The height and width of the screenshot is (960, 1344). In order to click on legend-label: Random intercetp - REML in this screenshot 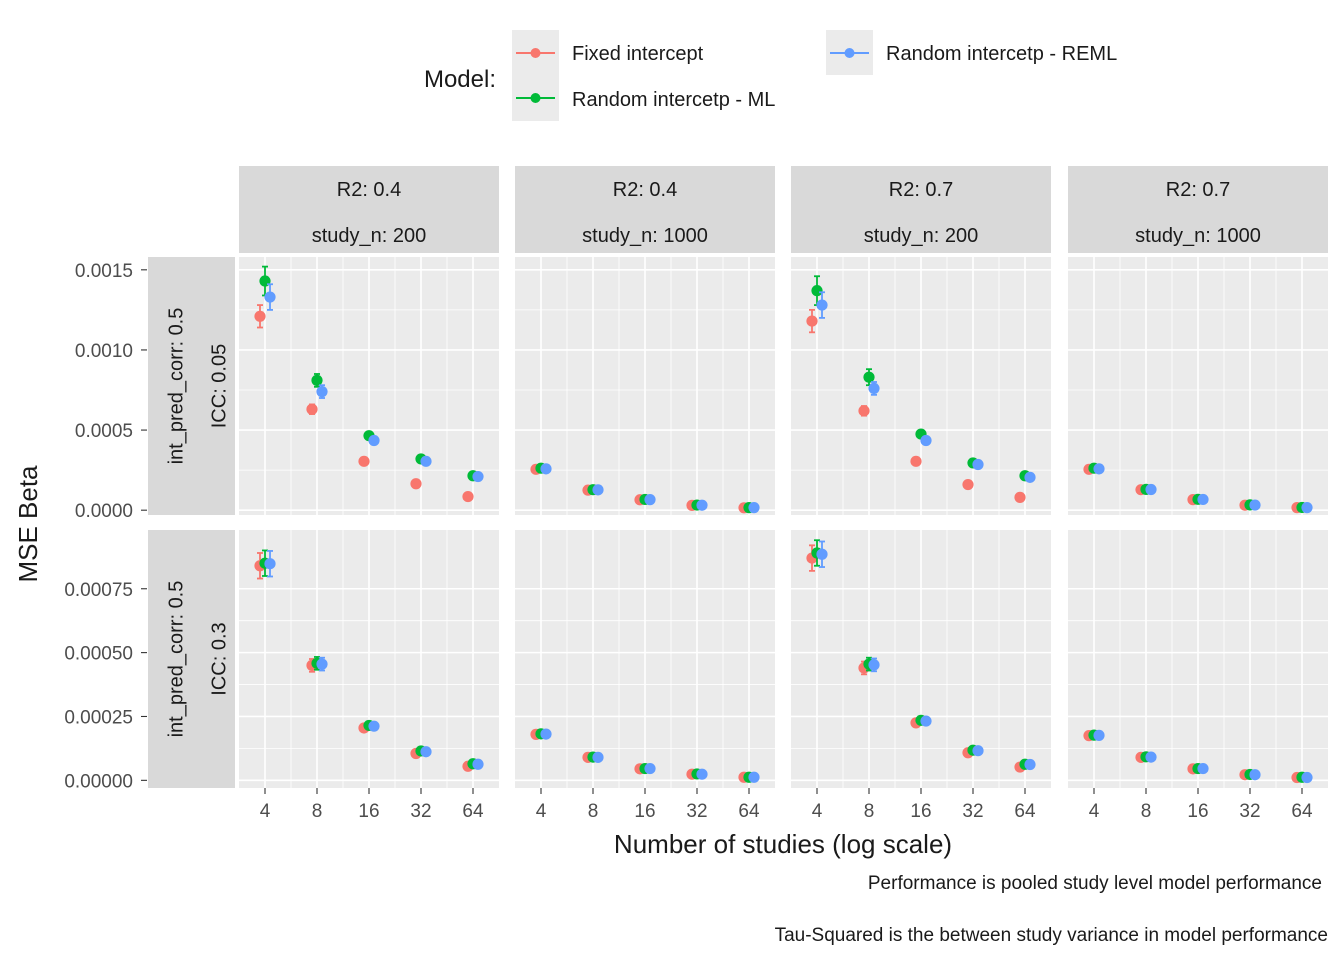, I will do `click(1001, 54)`.